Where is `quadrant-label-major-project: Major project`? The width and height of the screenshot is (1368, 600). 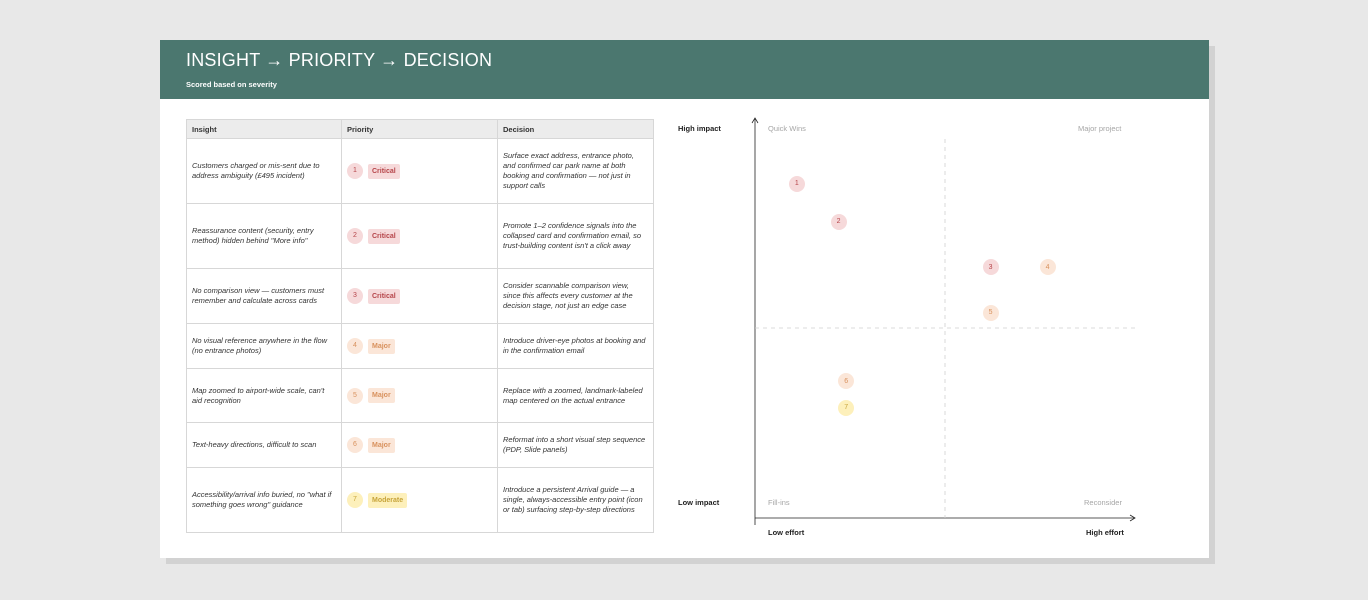
quadrant-label-major-project: Major project is located at coordinates (1100, 128).